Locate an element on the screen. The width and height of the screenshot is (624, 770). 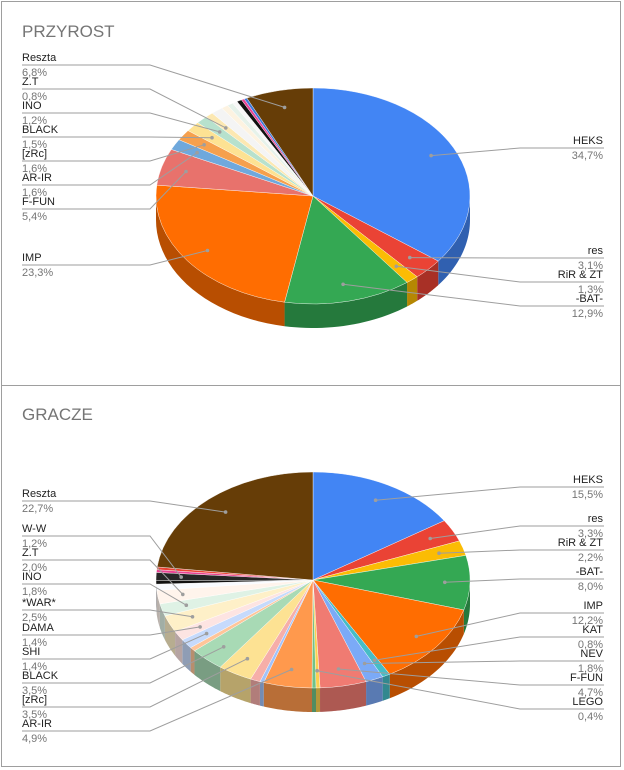
label-value-f-fun: 5,4% is located at coordinates (34, 217).